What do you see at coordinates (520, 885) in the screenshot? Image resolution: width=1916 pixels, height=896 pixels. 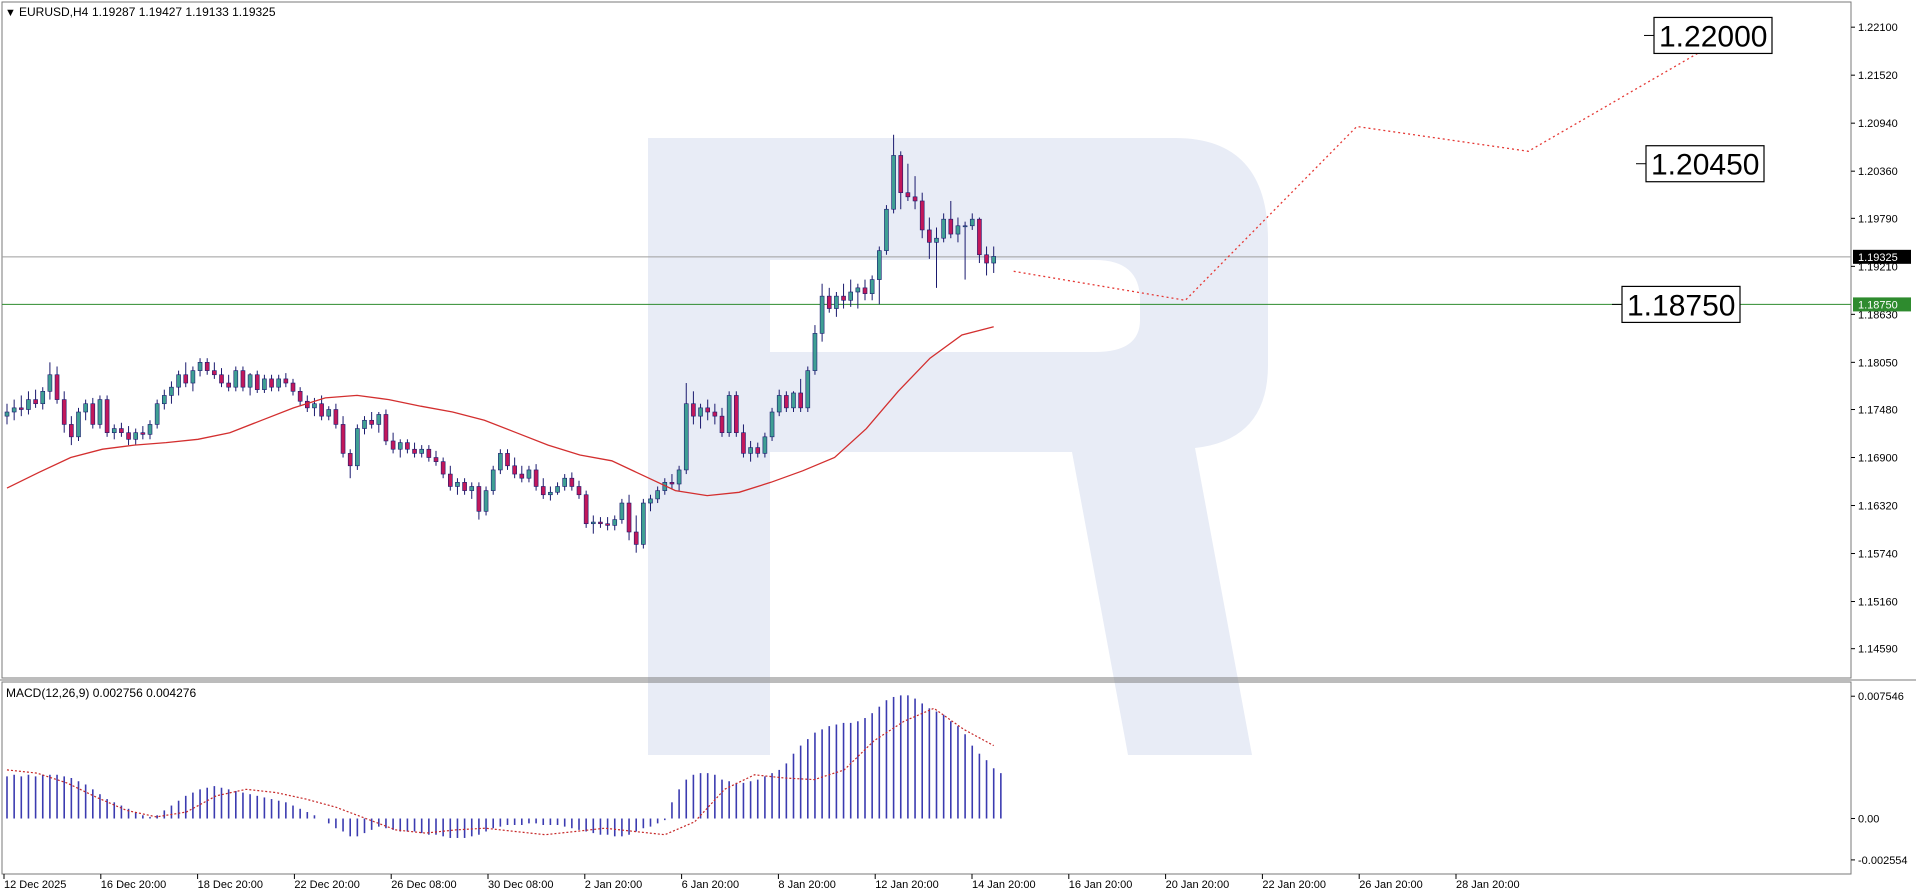 I see `time-tick-label: 30 Dec 08:00` at bounding box center [520, 885].